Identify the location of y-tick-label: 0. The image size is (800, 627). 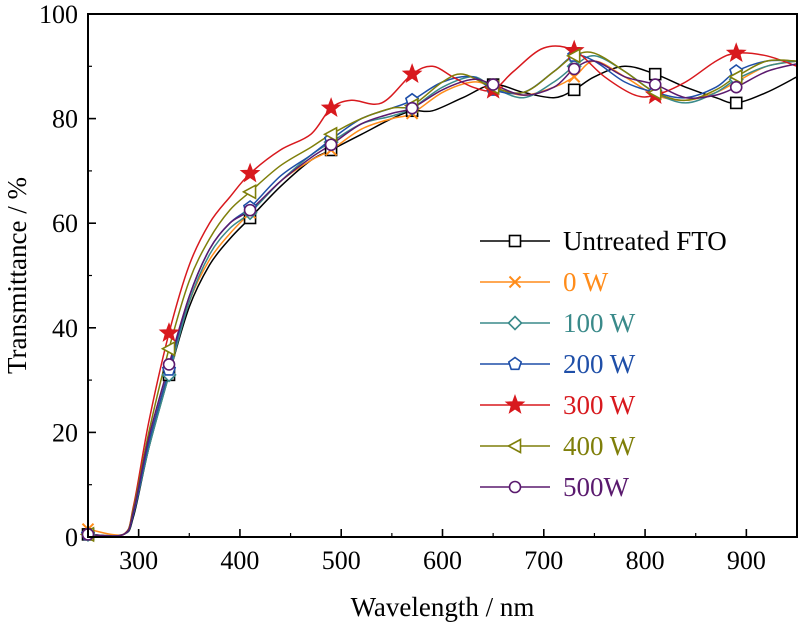
(71, 537).